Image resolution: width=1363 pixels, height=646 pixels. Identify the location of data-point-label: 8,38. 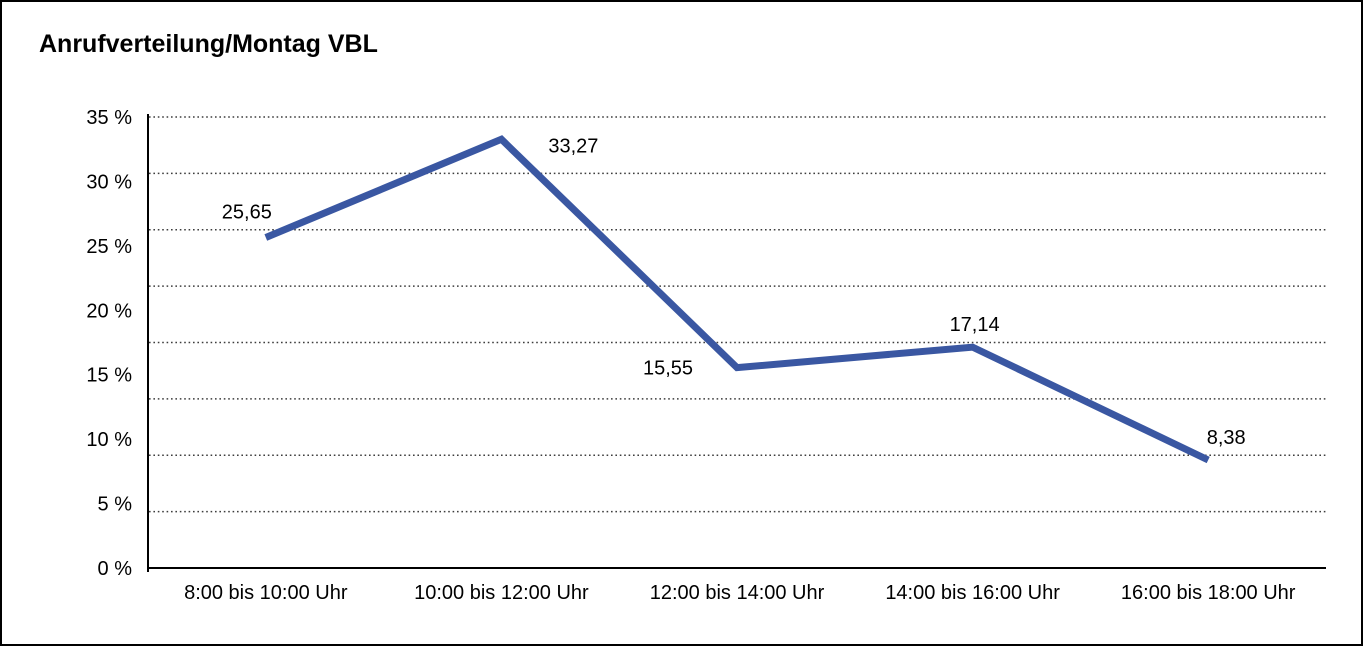
(1226, 438).